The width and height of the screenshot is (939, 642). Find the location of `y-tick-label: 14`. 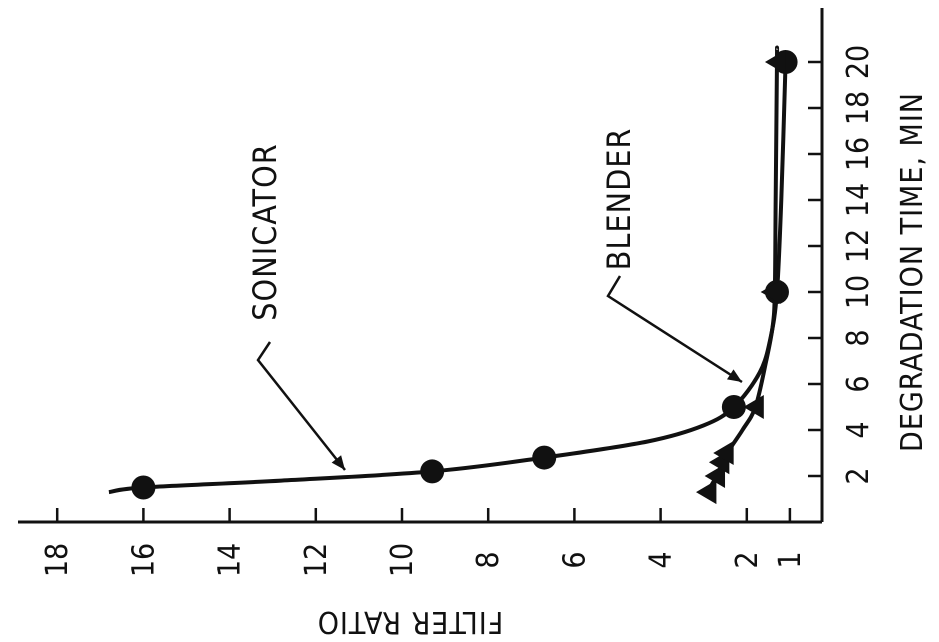

y-tick-label: 14 is located at coordinates (230, 560).